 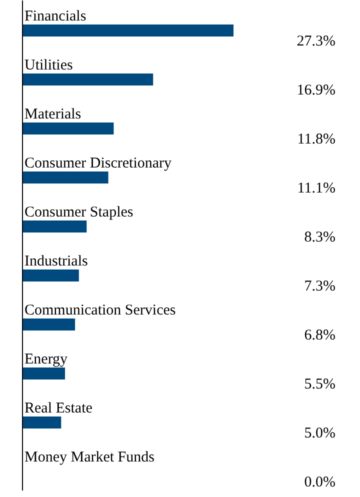 What do you see at coordinates (320, 286) in the screenshot?
I see `data-label: 7.3%` at bounding box center [320, 286].